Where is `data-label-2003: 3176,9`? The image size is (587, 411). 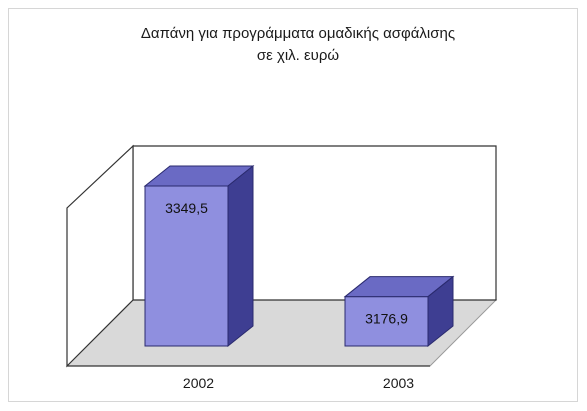
data-label-2003: 3176,9 is located at coordinates (386, 319).